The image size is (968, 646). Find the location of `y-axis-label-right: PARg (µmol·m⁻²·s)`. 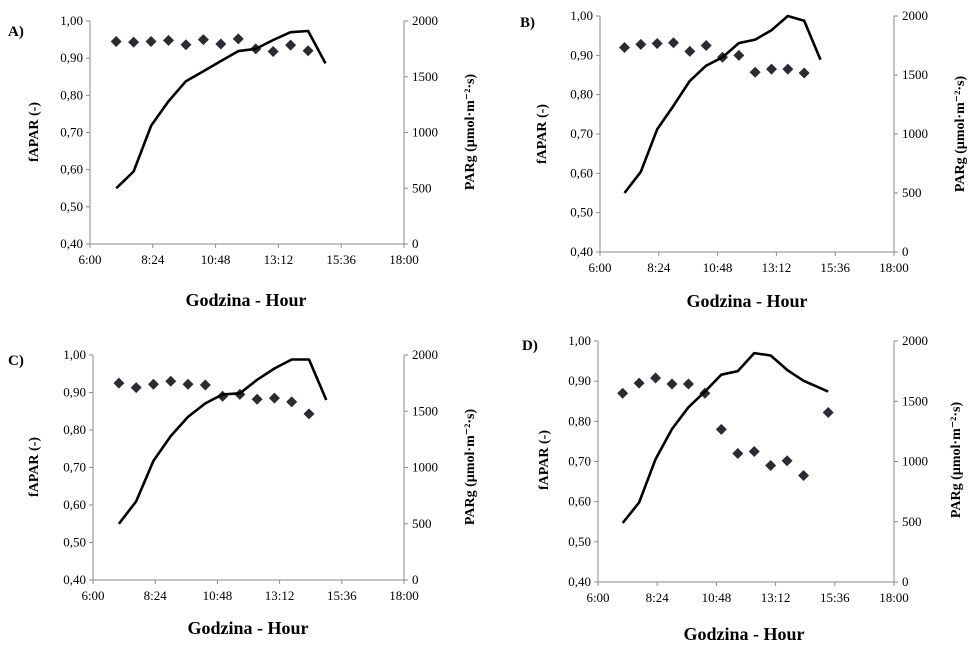

y-axis-label-right: PARg (µmol·m⁻²·s) is located at coordinates (956, 460).